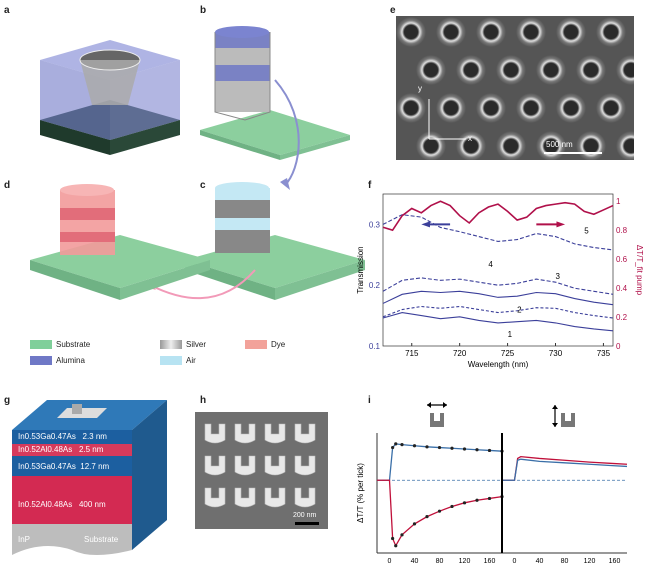 The image size is (655, 567). Describe the element at coordinates (191, 360) in the screenshot. I see `legend-label: Air` at that location.